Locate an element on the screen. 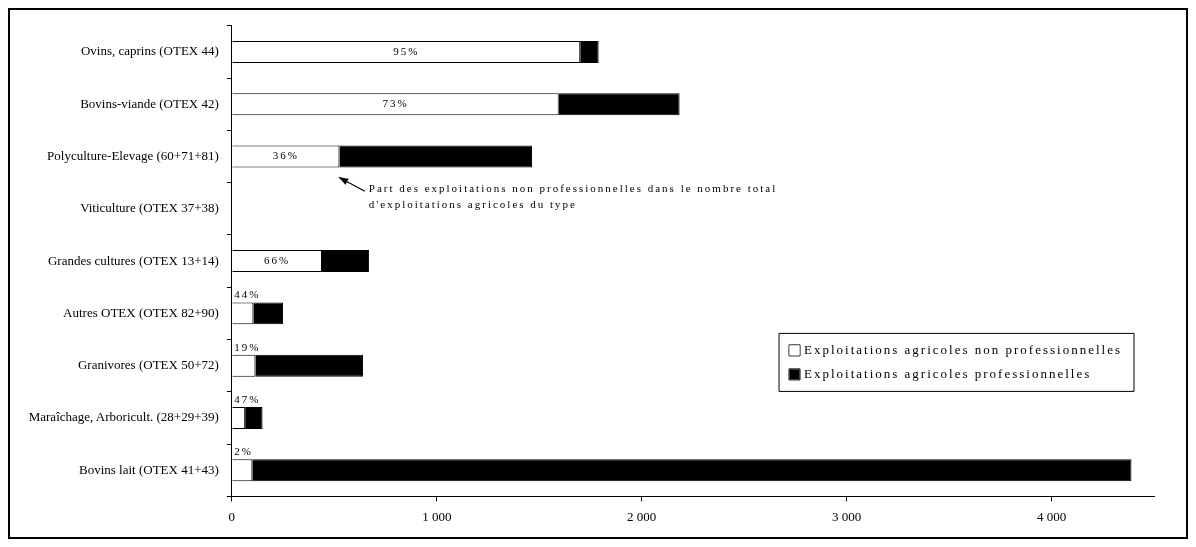 The height and width of the screenshot is (547, 1196). x-tick-label: 1 000 is located at coordinates (437, 516).